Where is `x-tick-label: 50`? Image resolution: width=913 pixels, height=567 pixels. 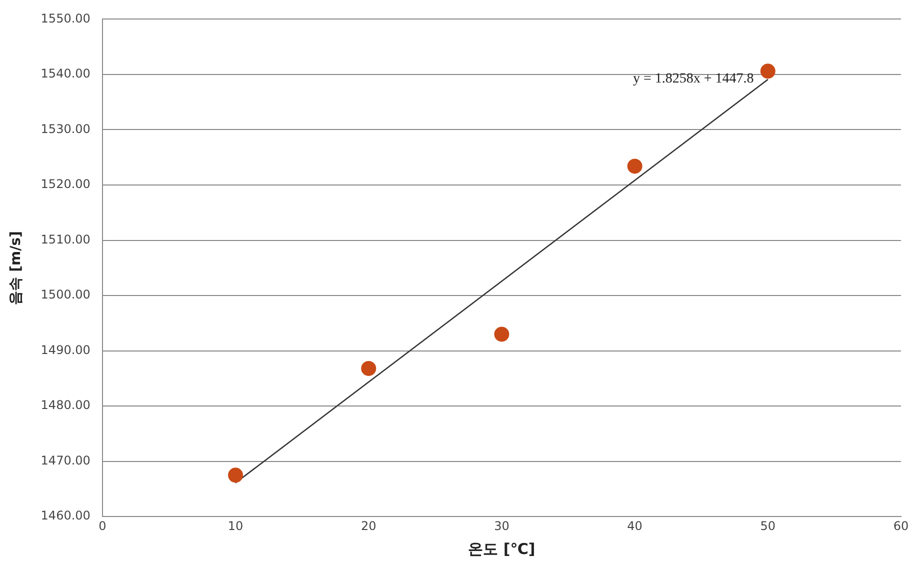
x-tick-label: 50 is located at coordinates (768, 525).